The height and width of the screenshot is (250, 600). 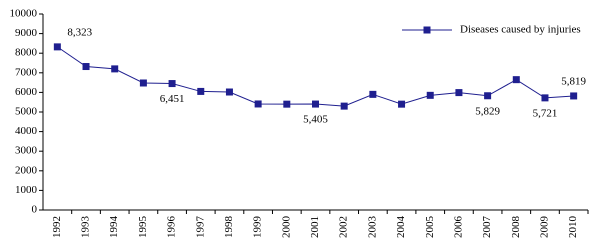 I want to click on x-tick-label: 2003, so click(x=372, y=227).